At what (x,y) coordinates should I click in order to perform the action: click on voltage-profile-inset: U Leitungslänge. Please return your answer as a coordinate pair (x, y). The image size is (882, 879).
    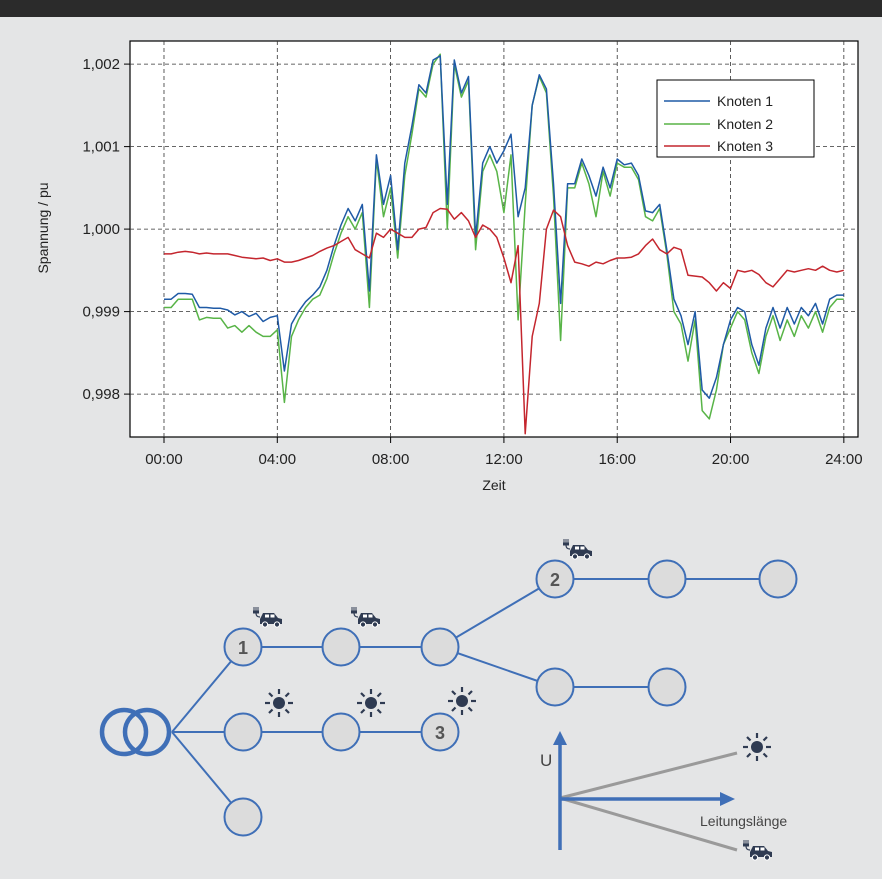
    Looking at the image, I should click on (663, 791).